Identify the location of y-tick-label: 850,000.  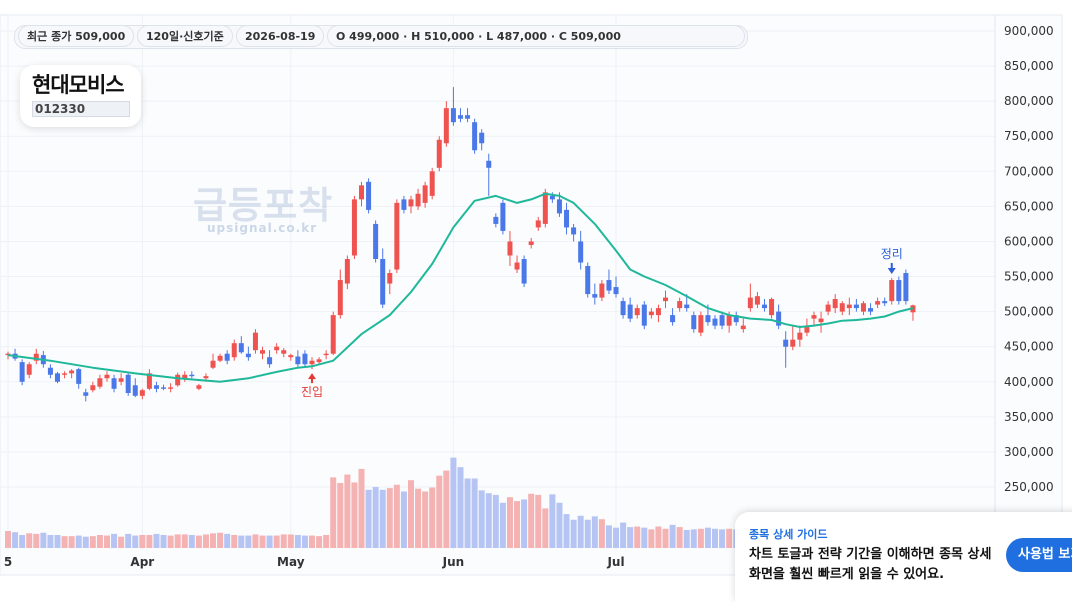
(1029, 66).